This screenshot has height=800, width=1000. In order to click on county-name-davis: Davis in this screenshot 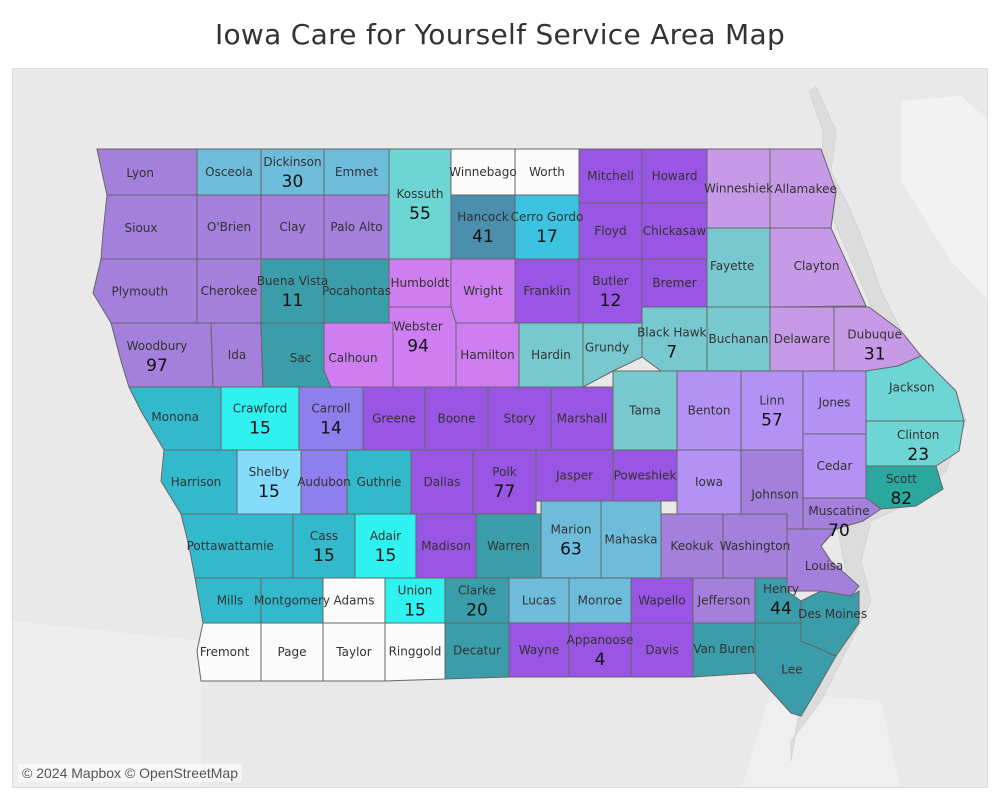, I will do `click(661, 650)`.